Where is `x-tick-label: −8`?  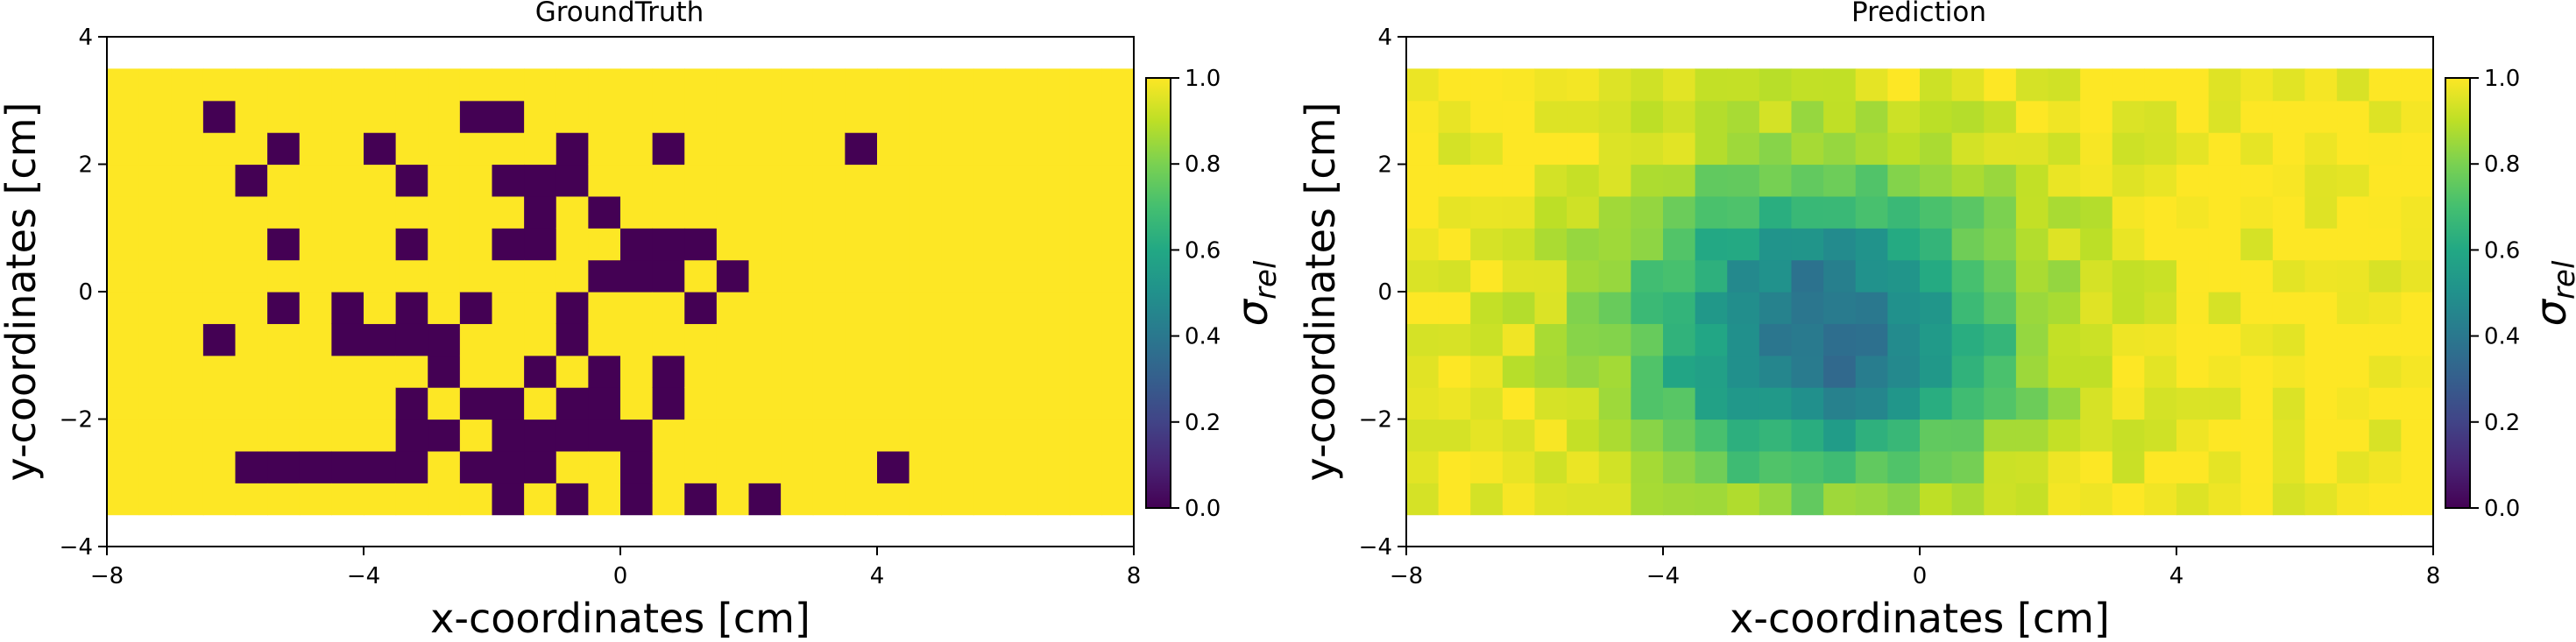
x-tick-label: −8 is located at coordinates (107, 576).